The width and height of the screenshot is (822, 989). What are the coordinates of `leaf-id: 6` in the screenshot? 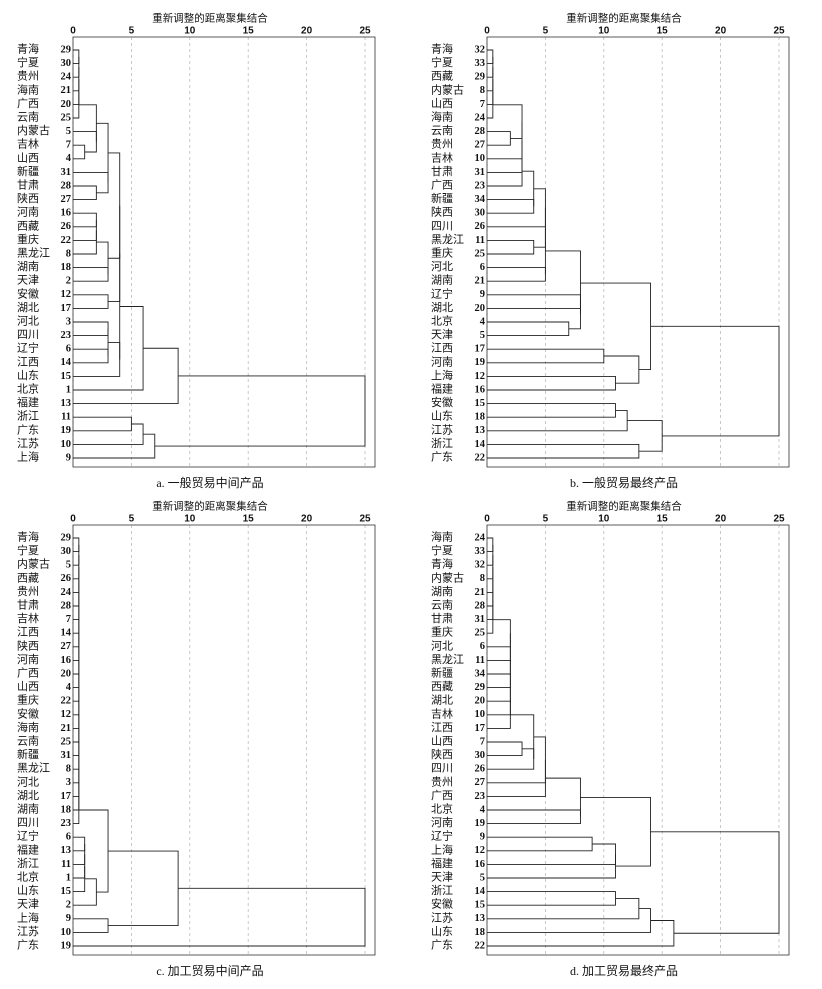 It's located at (68, 837).